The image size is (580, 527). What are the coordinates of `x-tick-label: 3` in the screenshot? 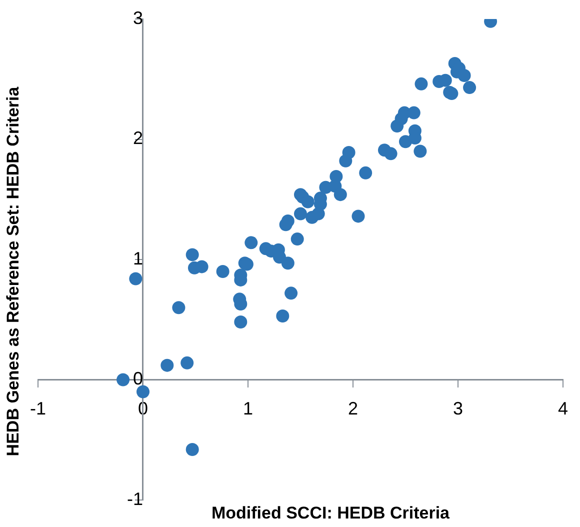 It's located at (458, 408).